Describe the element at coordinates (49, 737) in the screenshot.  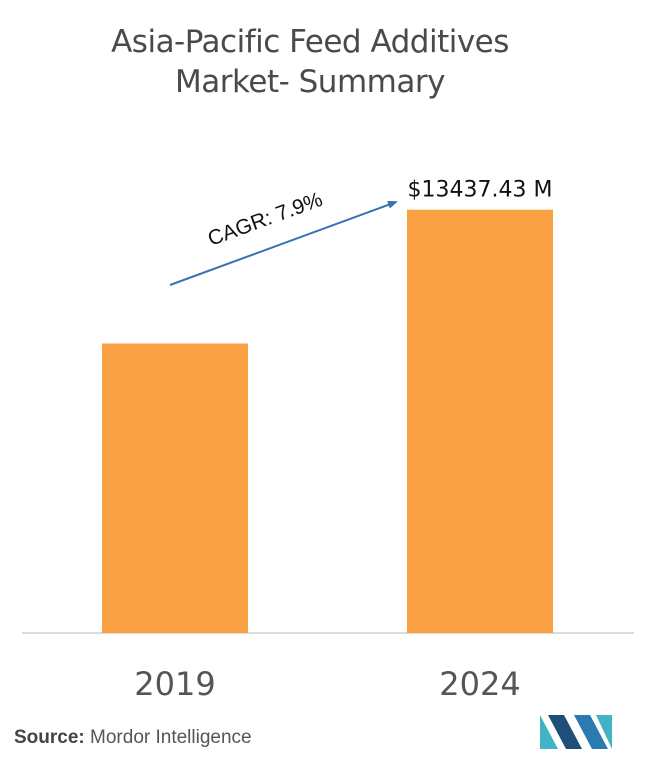
I see `source-prefix: Source:` at that location.